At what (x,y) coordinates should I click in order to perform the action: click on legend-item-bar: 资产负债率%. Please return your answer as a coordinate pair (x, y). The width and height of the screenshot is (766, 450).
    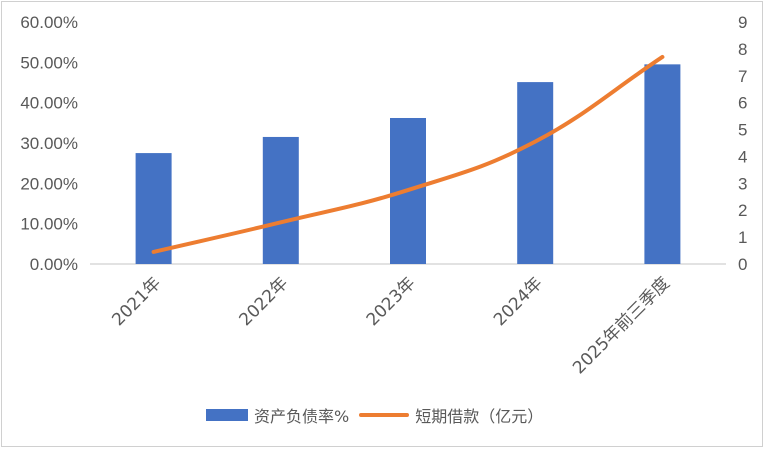
    Looking at the image, I should click on (277, 415).